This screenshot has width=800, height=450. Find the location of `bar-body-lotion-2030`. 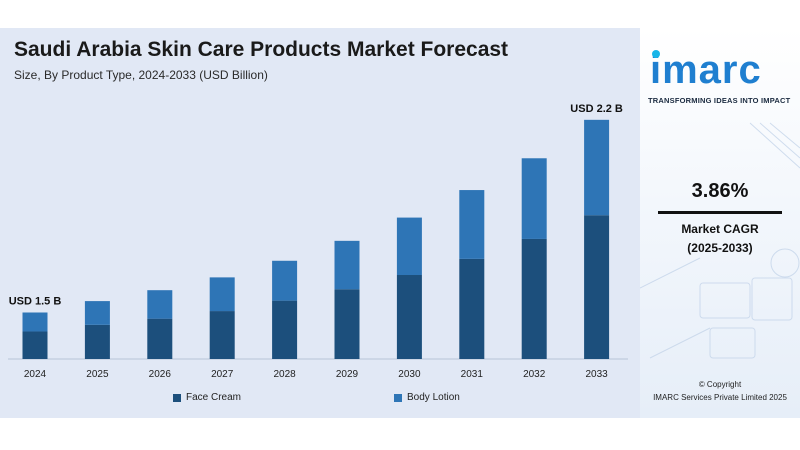

bar-body-lotion-2030 is located at coordinates (409, 246).